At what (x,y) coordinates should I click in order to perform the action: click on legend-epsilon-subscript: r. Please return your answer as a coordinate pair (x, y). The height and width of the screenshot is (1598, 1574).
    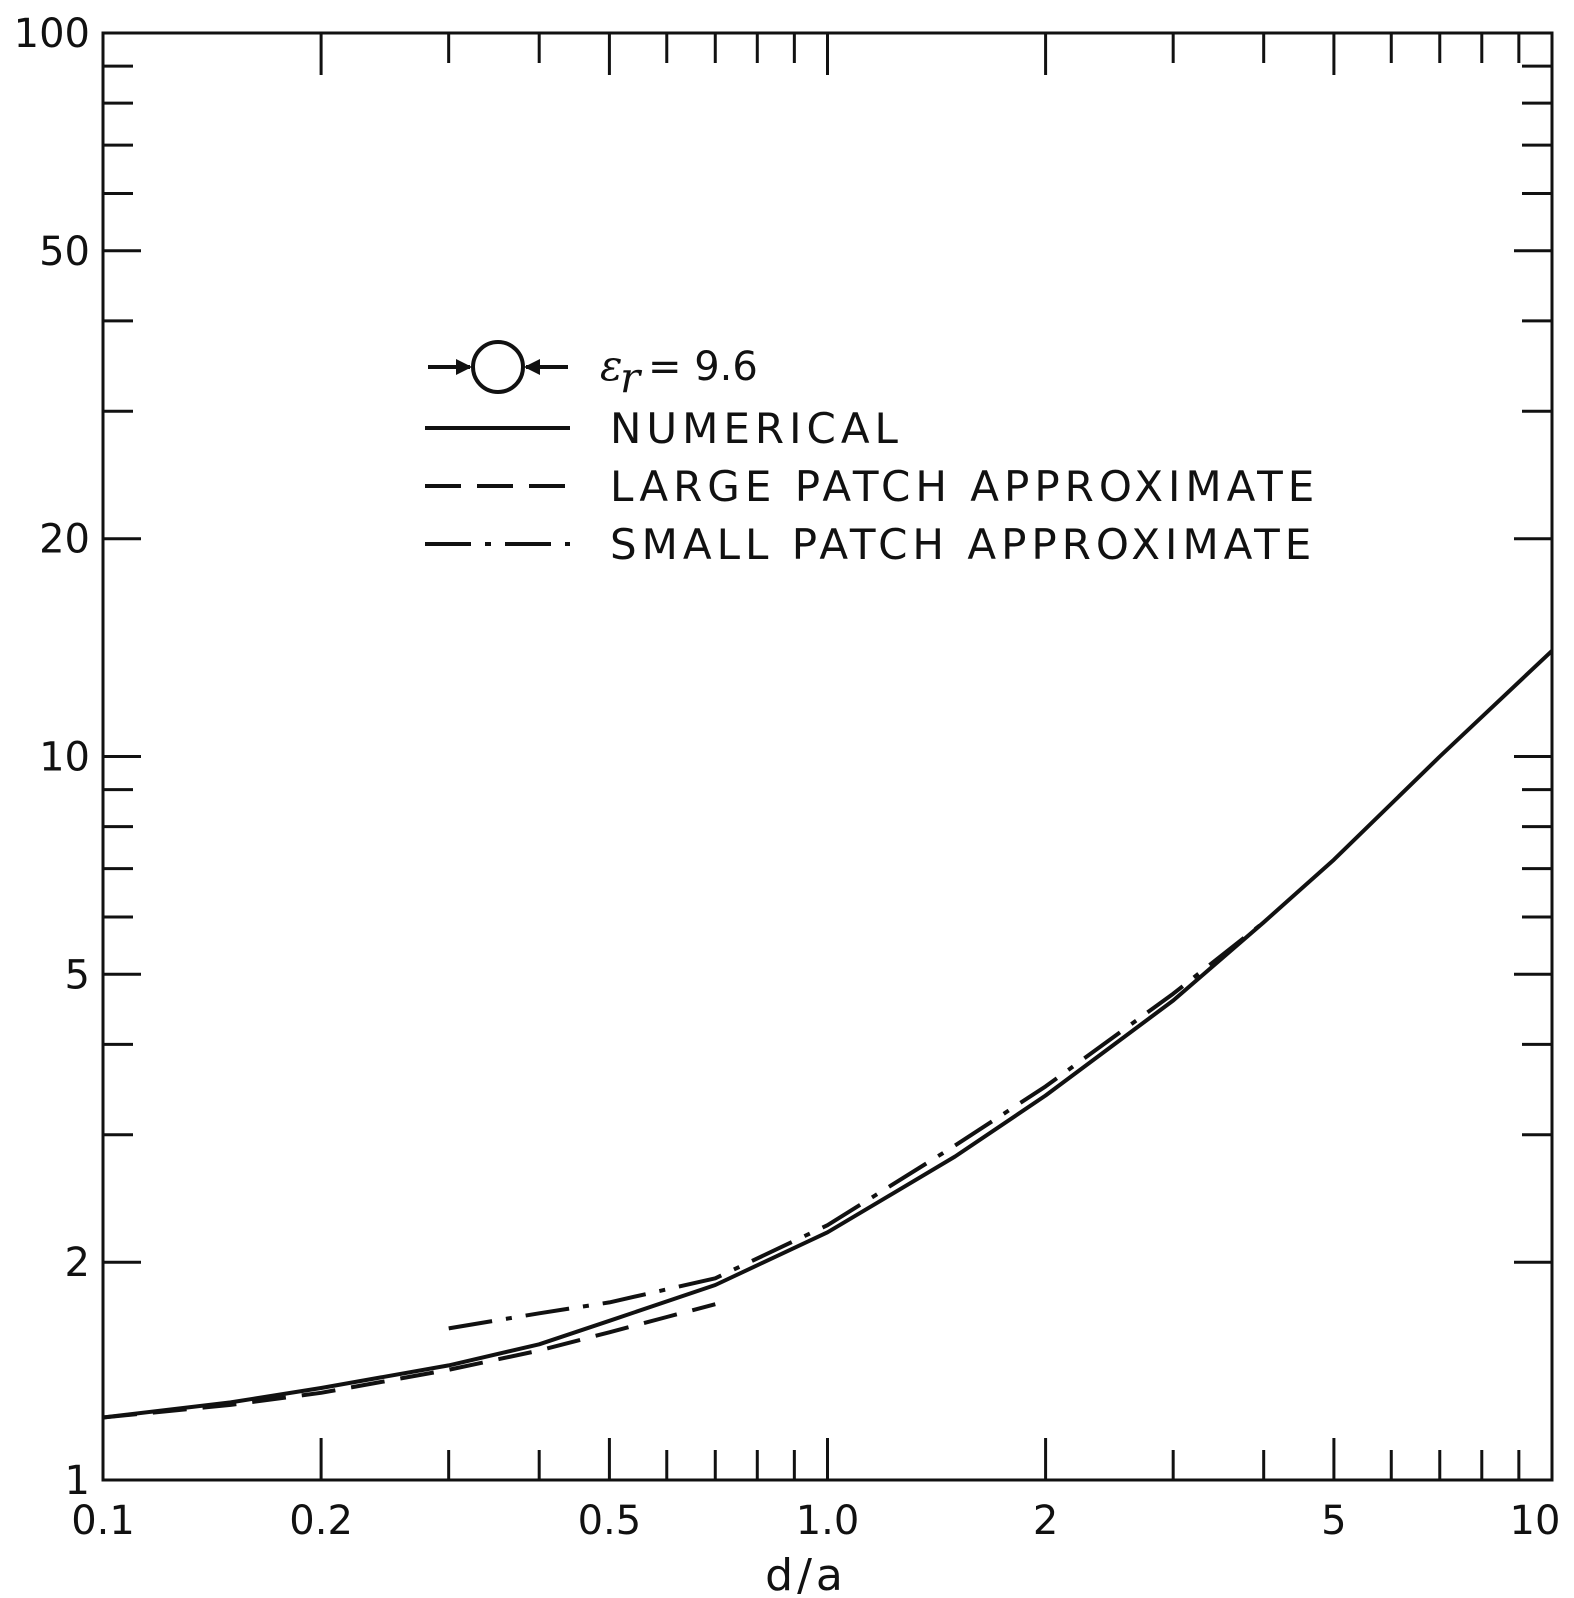
    Looking at the image, I should click on (631, 377).